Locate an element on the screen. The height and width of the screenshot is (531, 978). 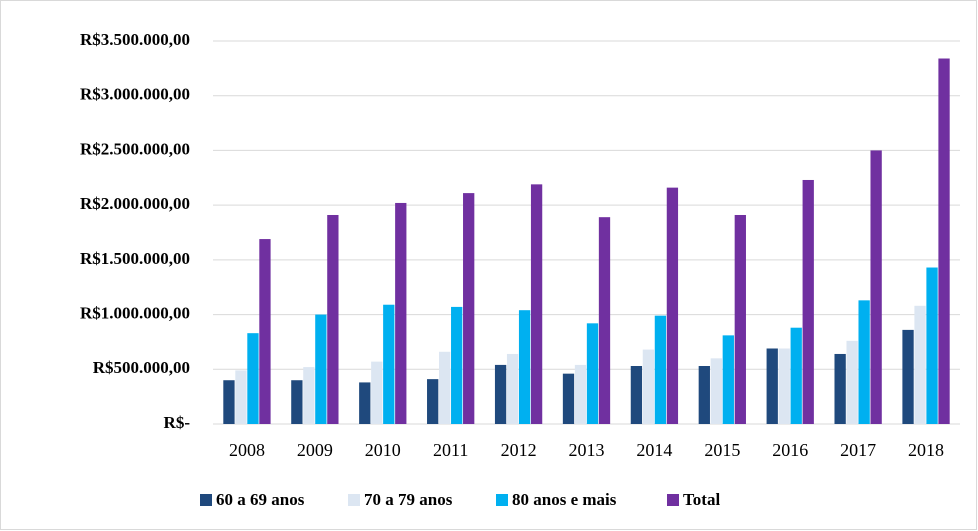
x-tick-label: 2016 is located at coordinates (790, 450).